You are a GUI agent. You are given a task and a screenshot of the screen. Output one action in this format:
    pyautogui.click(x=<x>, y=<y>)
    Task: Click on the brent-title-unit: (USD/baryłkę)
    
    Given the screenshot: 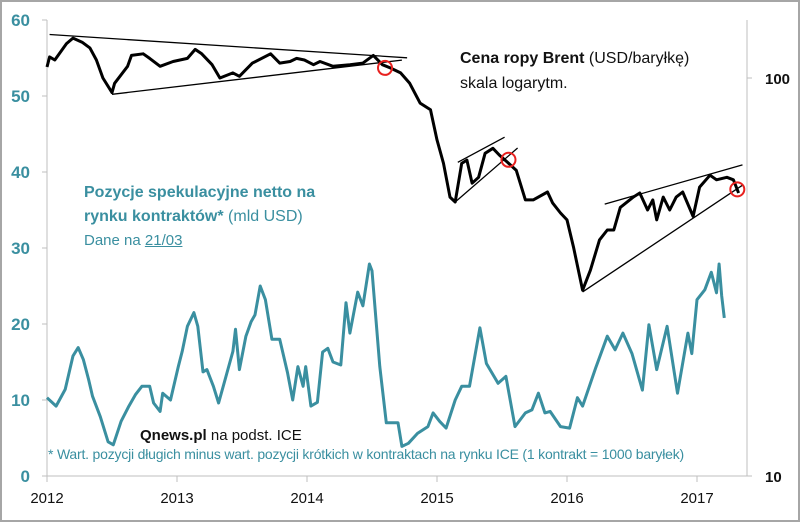 What is the action you would take?
    pyautogui.click(x=639, y=58)
    